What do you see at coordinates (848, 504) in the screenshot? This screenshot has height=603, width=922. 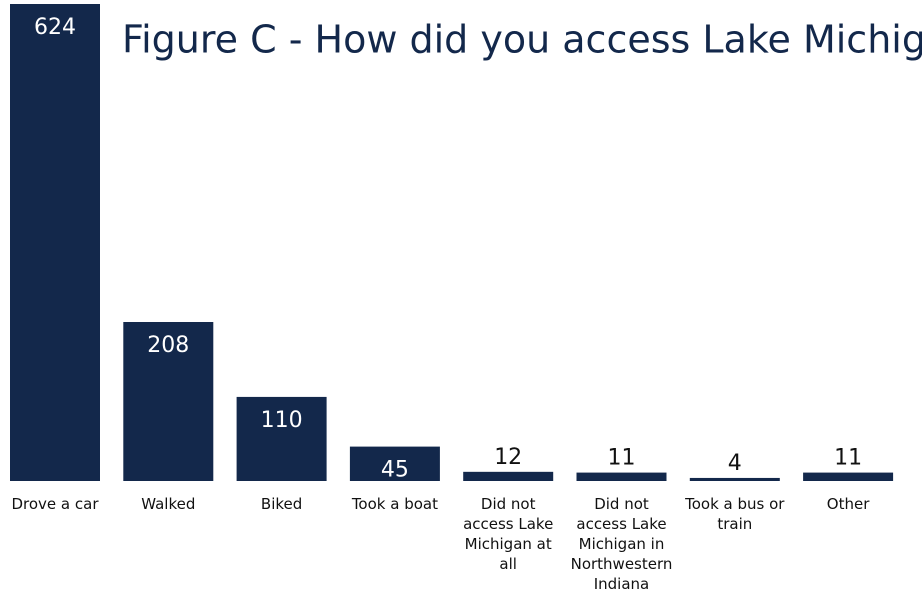 I see `x-tick-label: Other` at bounding box center [848, 504].